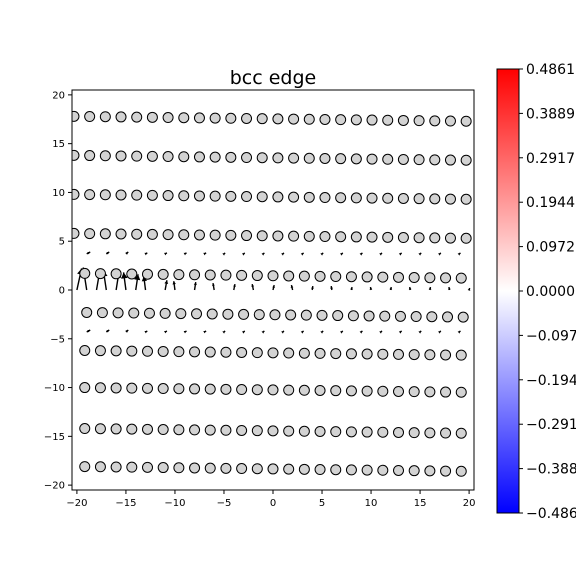  What do you see at coordinates (58, 291) in the screenshot?
I see `y-axis: 20 15 10 5 0 −5 −10 −15 −20` at bounding box center [58, 291].